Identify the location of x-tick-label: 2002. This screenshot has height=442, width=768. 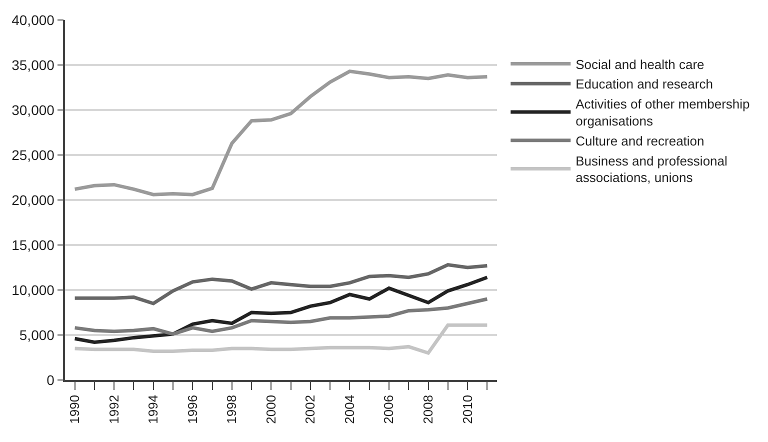
(310, 409).